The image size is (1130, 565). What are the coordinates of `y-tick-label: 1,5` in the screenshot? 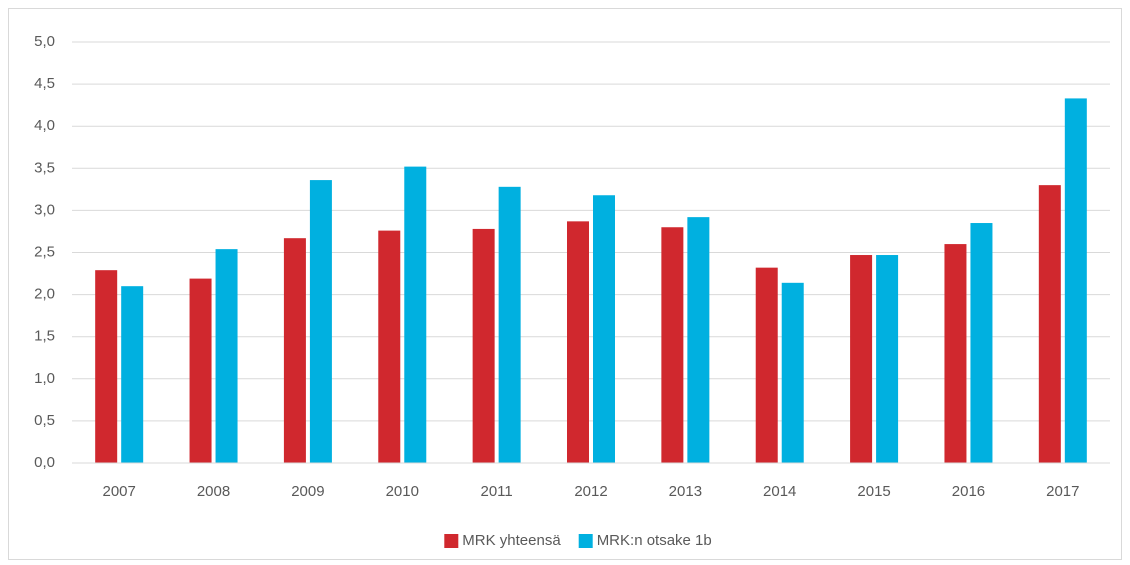 It's located at (44, 336).